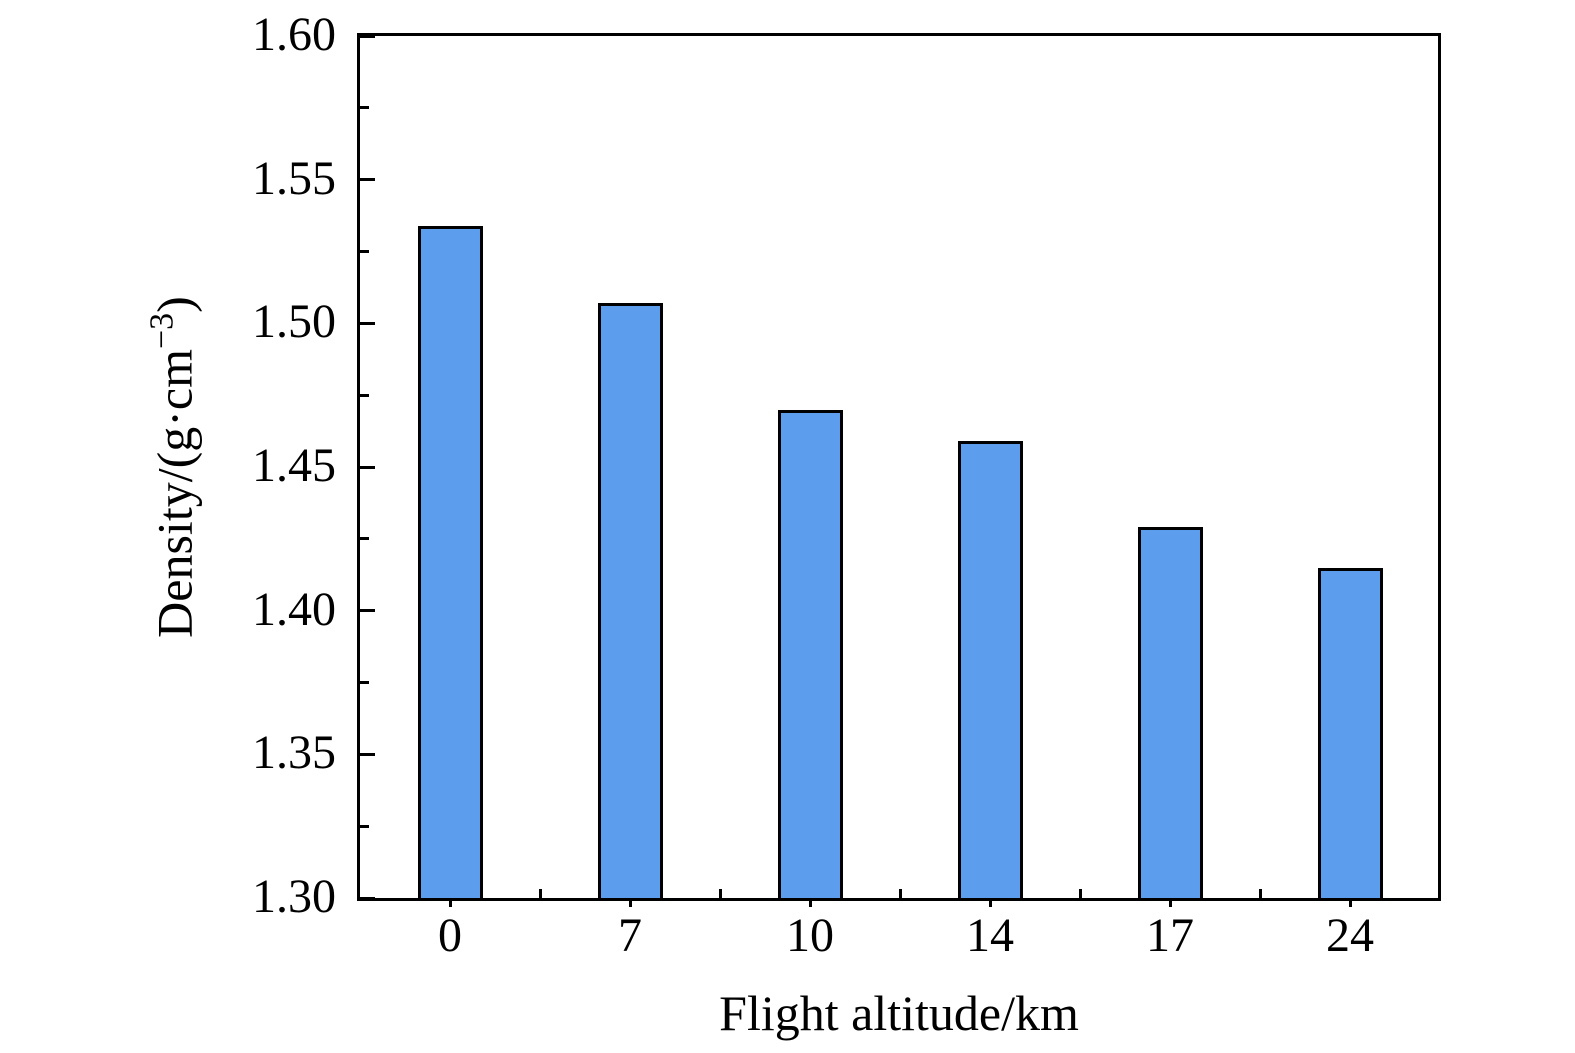 The width and height of the screenshot is (1575, 1053). Describe the element at coordinates (450, 561) in the screenshot. I see `bar-0km` at that location.